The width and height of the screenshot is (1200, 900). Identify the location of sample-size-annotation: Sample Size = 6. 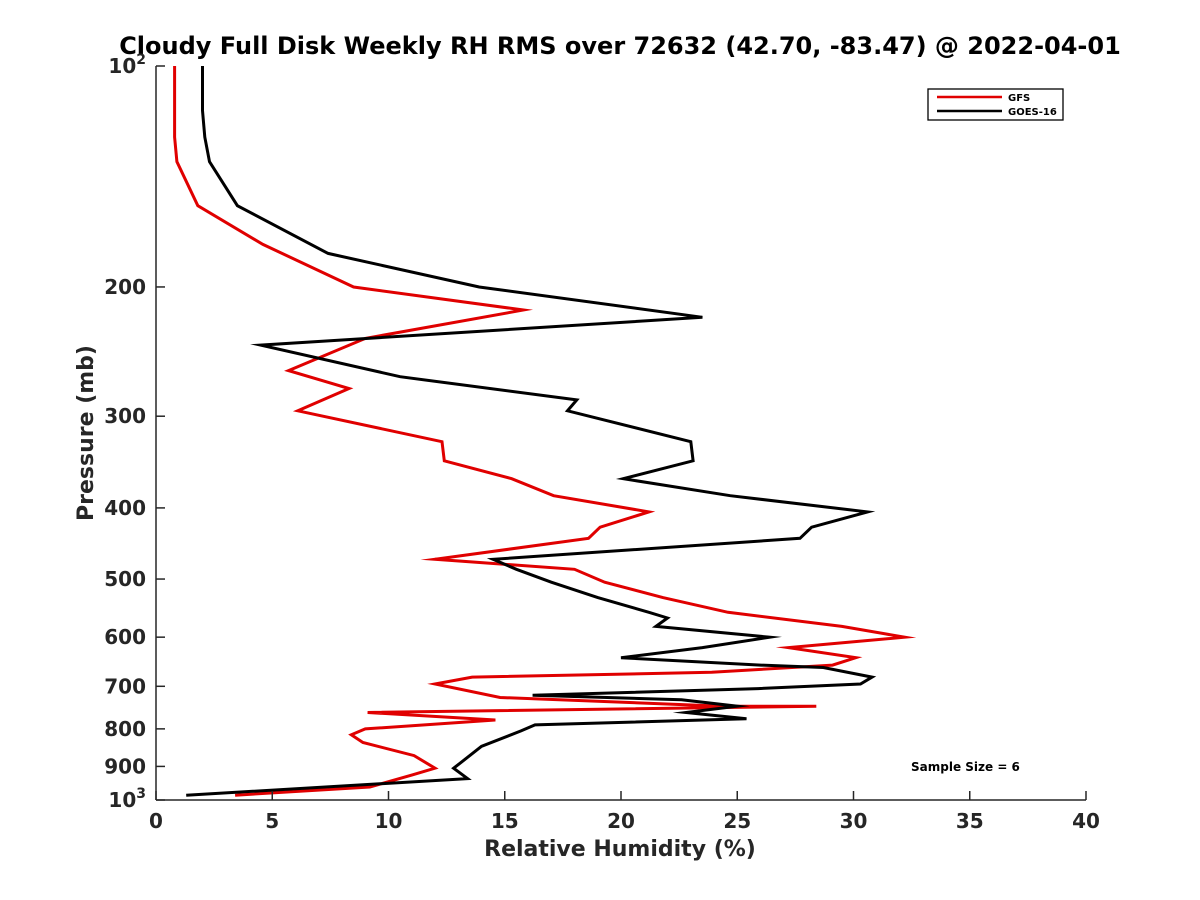
(965, 767).